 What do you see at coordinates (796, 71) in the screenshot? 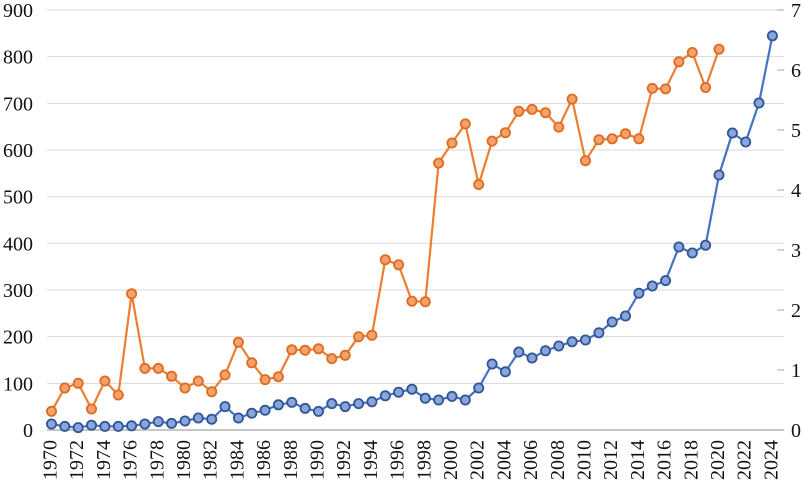
I see `right-axis-tick-label: 6` at bounding box center [796, 71].